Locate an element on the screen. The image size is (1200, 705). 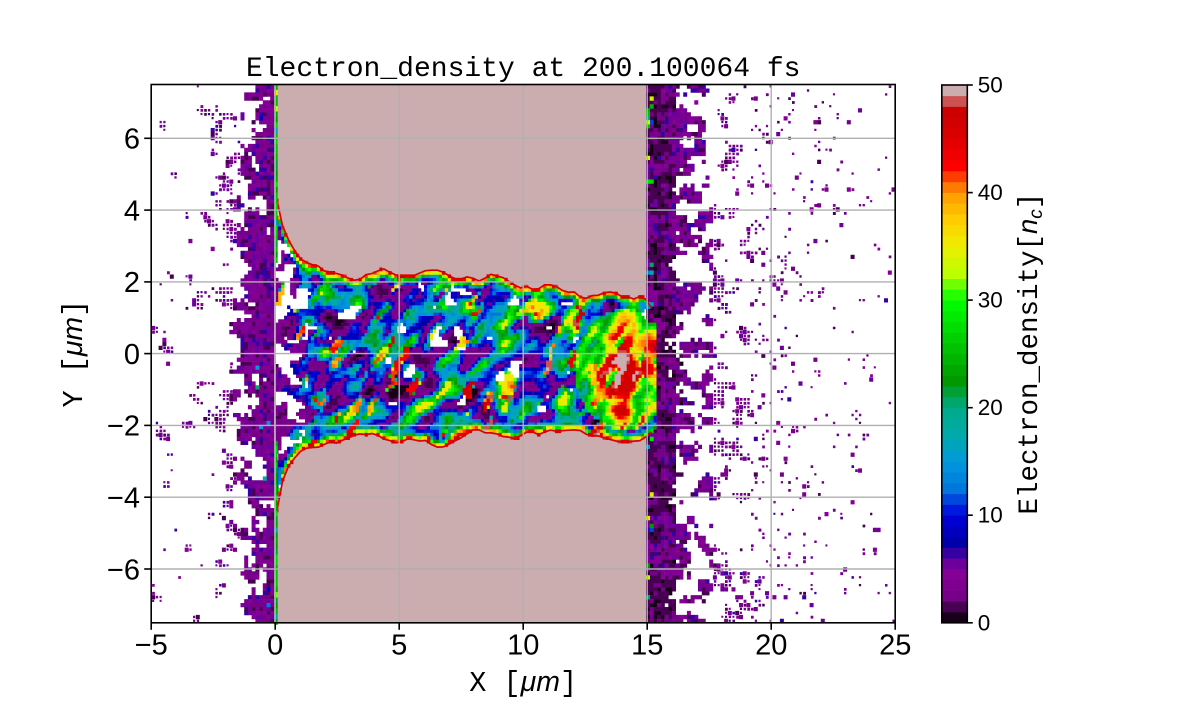
svg-text: −6 is located at coordinates (123, 570).